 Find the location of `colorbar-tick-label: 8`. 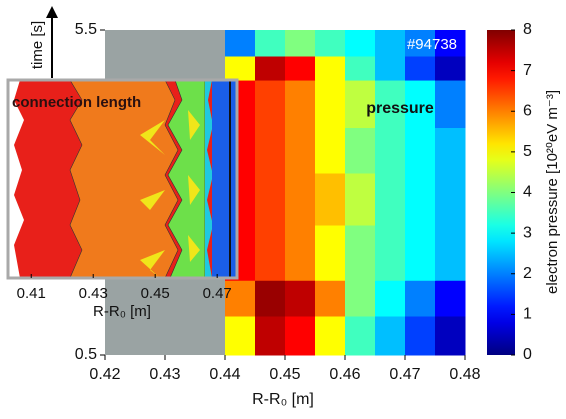

colorbar-tick-label: 8 is located at coordinates (527, 29).